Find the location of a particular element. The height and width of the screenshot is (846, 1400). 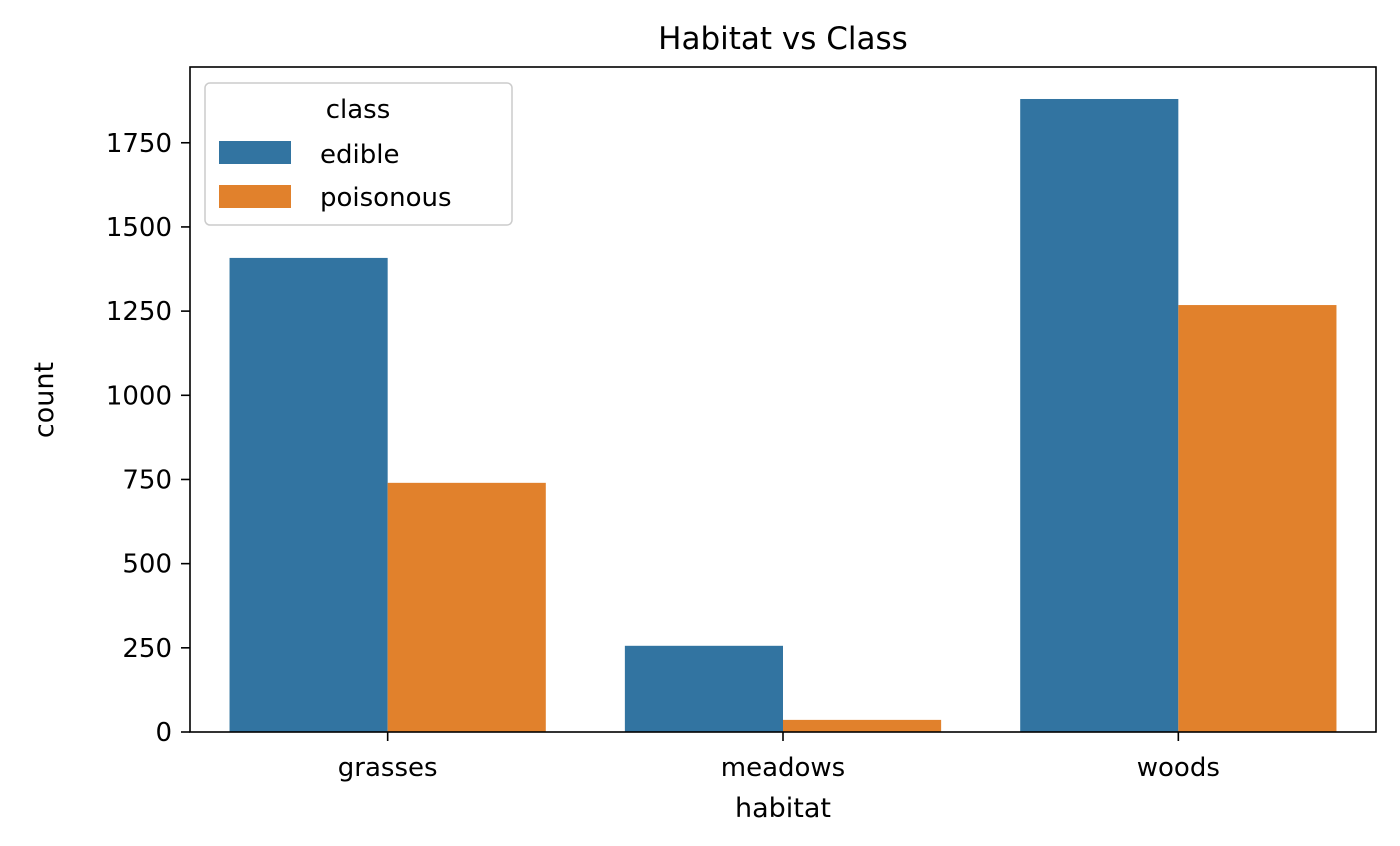

y-tick-label: 750 is located at coordinates (147, 480).